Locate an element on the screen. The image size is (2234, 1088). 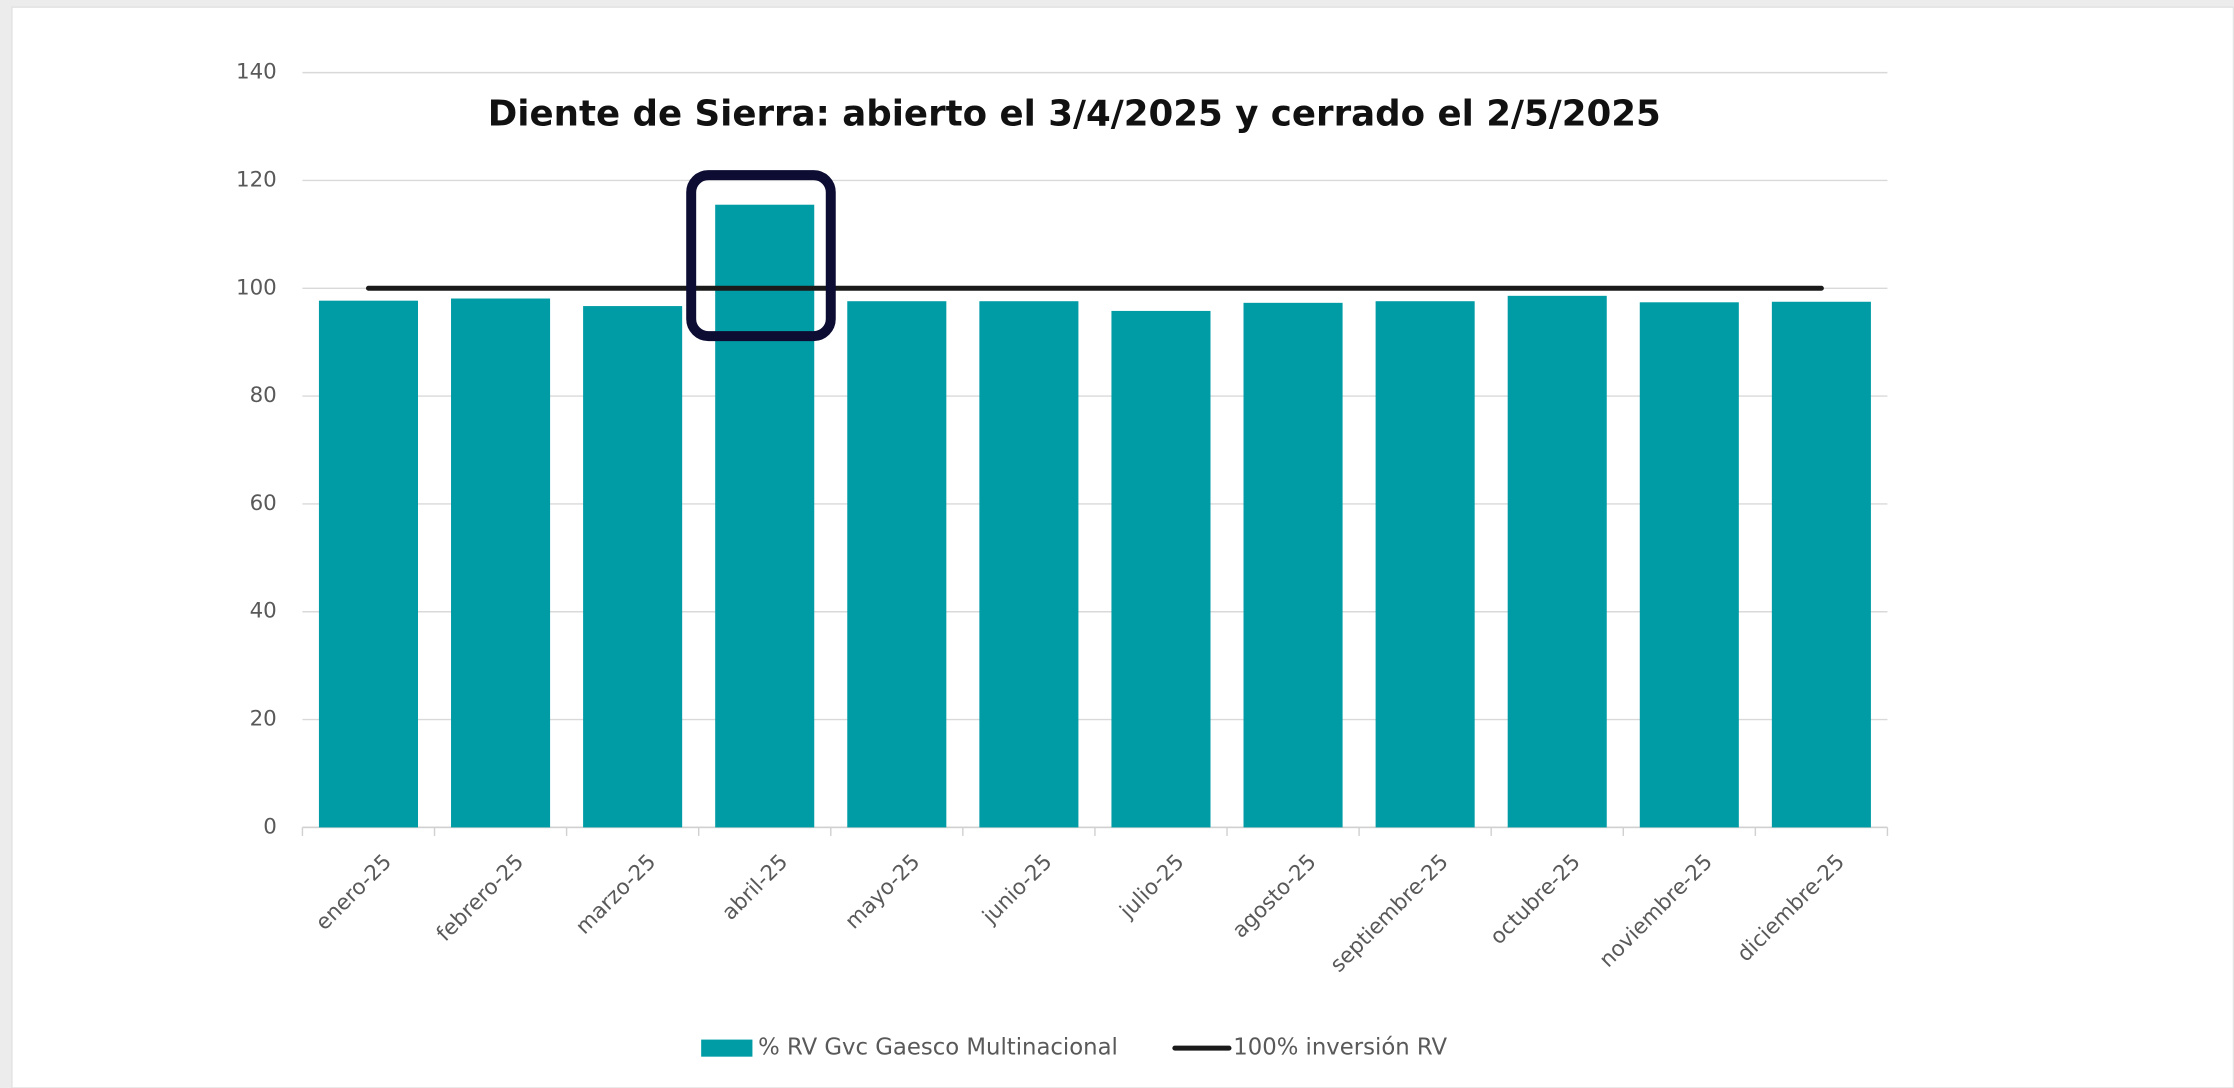
legend-swatch is located at coordinates (727, 1048).